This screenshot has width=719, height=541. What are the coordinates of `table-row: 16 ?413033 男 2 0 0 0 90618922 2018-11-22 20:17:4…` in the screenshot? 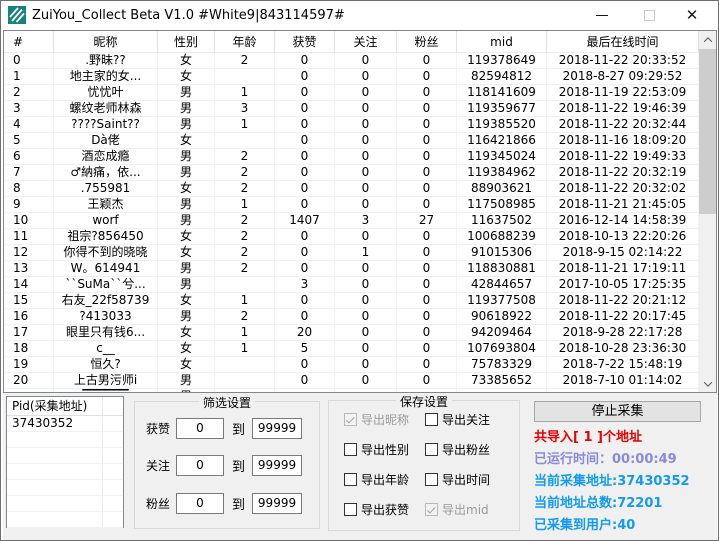 It's located at (351, 317).